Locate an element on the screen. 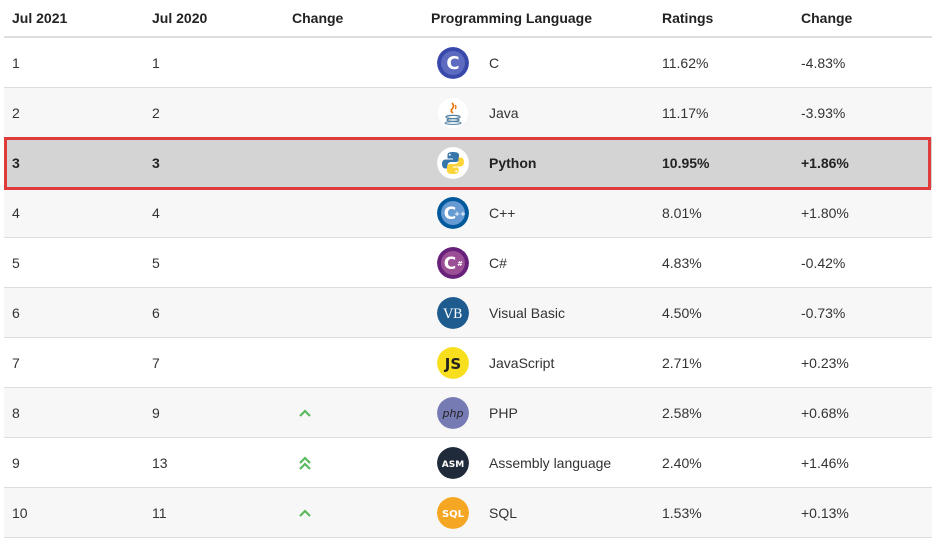 This screenshot has width=932, height=542. language-logo-cell: C # is located at coordinates (453, 262).